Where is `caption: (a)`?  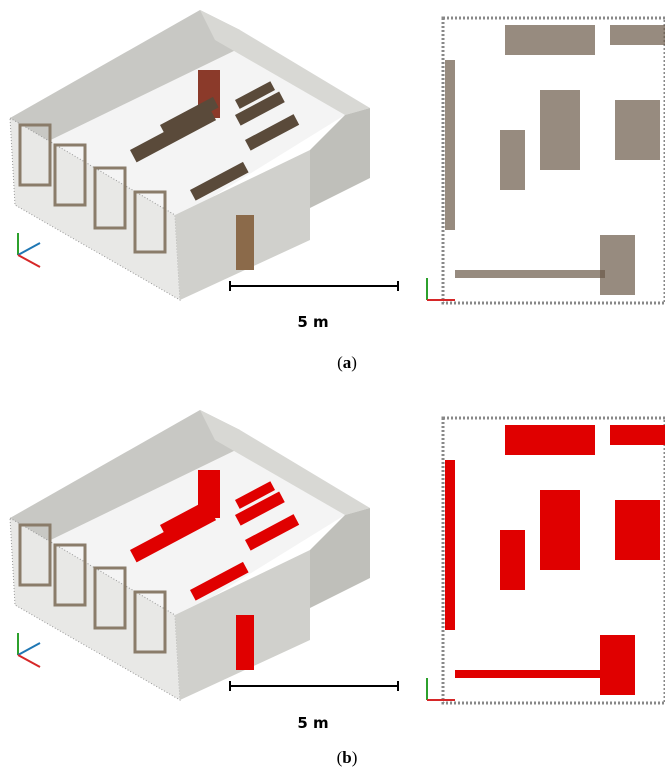 caption: (a) is located at coordinates (347, 362).